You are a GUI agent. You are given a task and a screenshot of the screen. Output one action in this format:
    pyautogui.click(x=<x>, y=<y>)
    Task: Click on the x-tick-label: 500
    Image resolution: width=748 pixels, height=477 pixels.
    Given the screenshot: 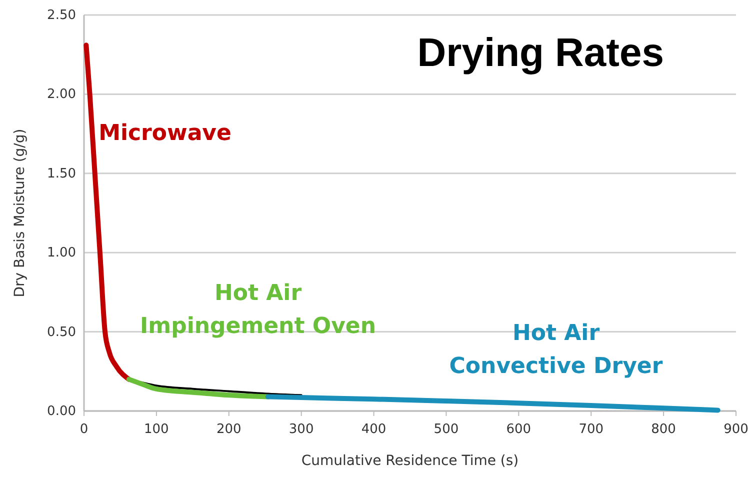 What is the action you would take?
    pyautogui.click(x=446, y=429)
    